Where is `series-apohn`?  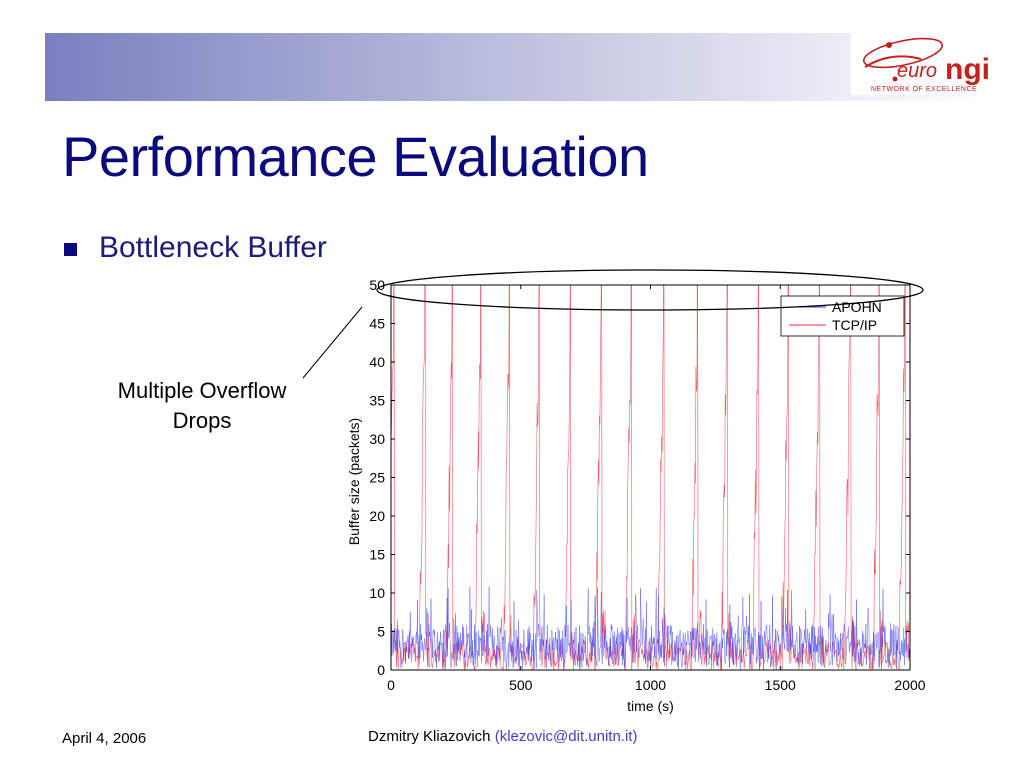 series-apohn is located at coordinates (650, 628).